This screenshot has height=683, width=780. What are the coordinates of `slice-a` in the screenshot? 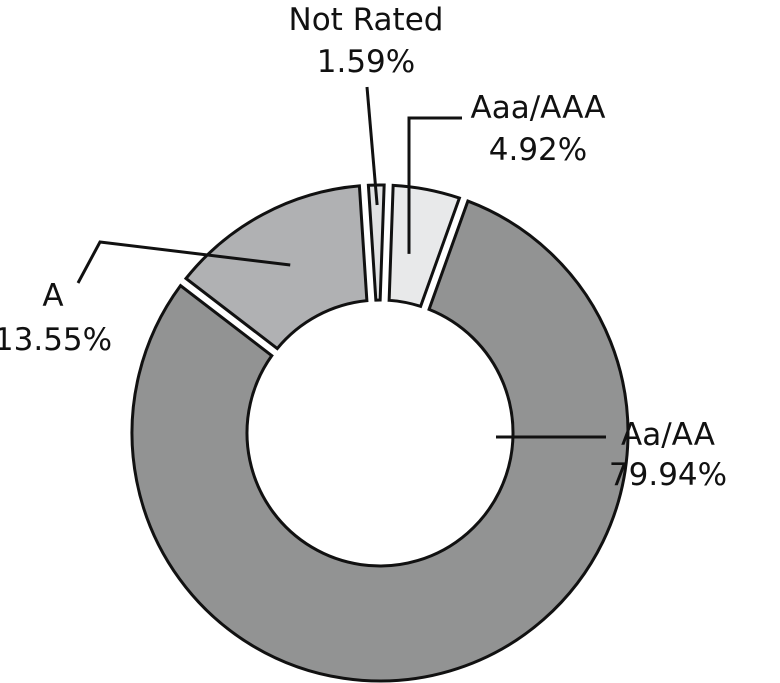 It's located at (276, 267).